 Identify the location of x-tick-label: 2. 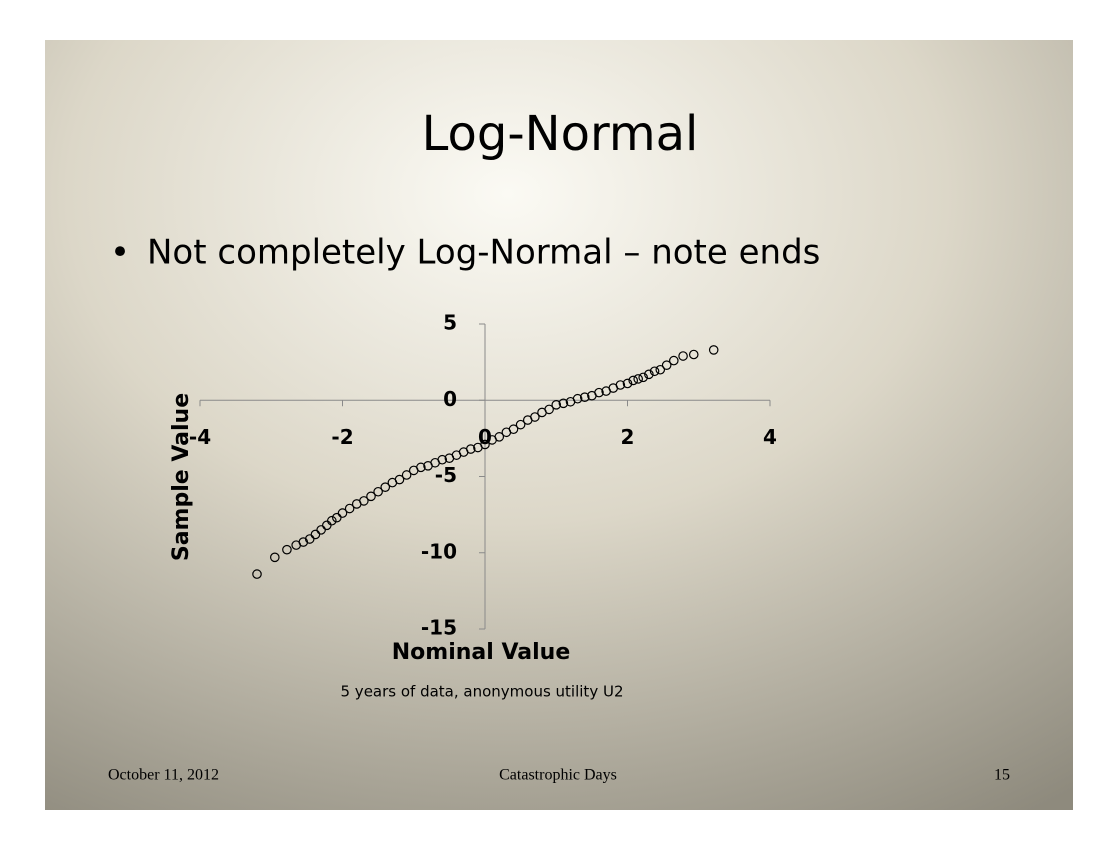
(628, 437).